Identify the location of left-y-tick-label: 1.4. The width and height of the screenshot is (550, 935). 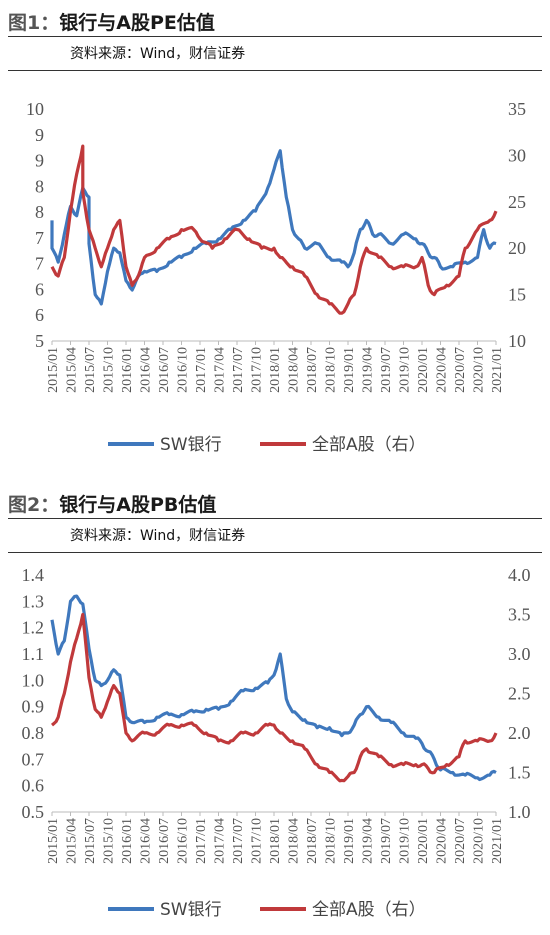
(33, 575).